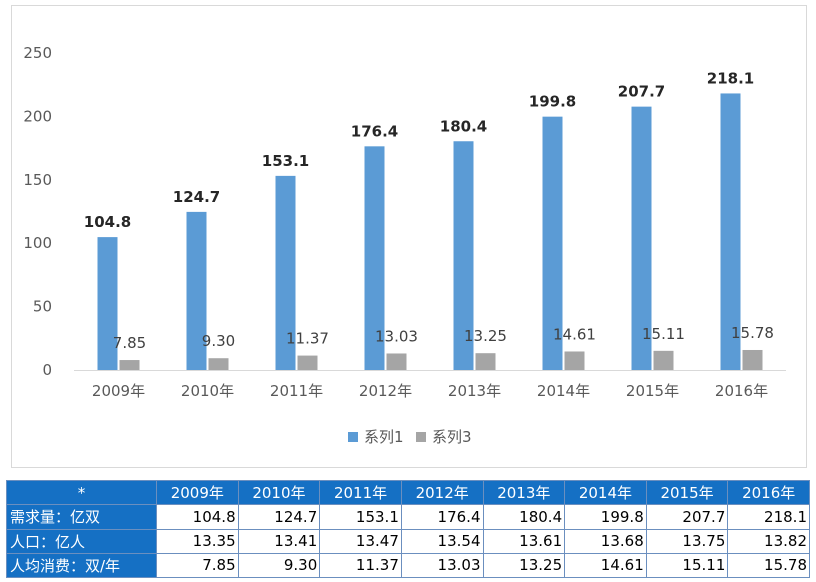 The image size is (816, 582). Describe the element at coordinates (37, 243) in the screenshot. I see `y-tick-label: 100` at that location.